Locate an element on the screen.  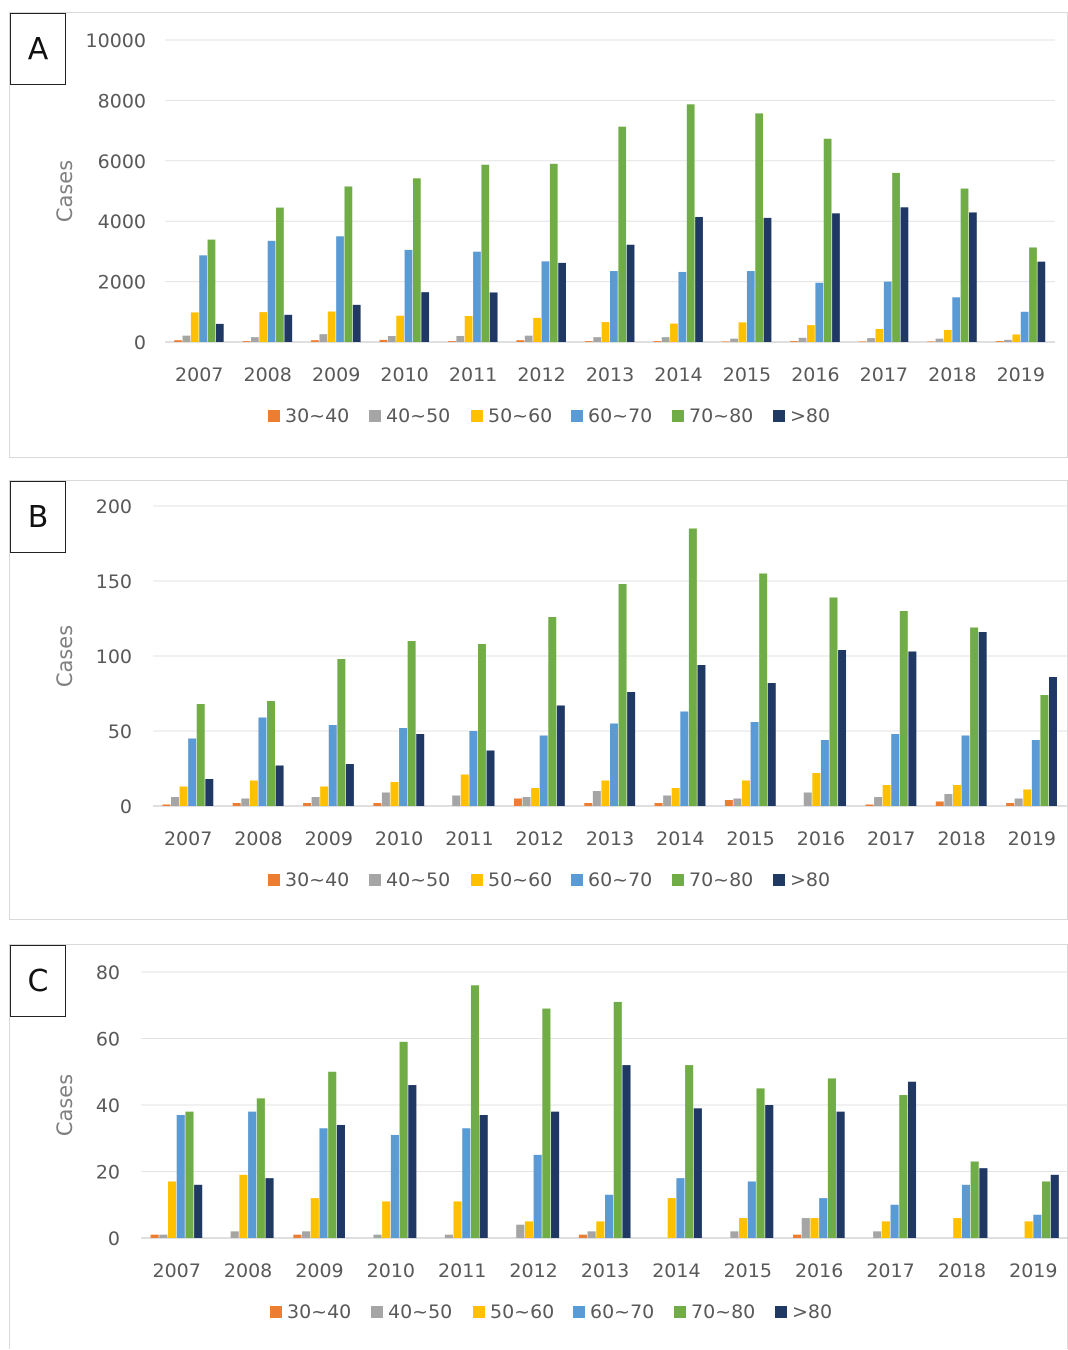
y-tick-label: 150 is located at coordinates (114, 582).